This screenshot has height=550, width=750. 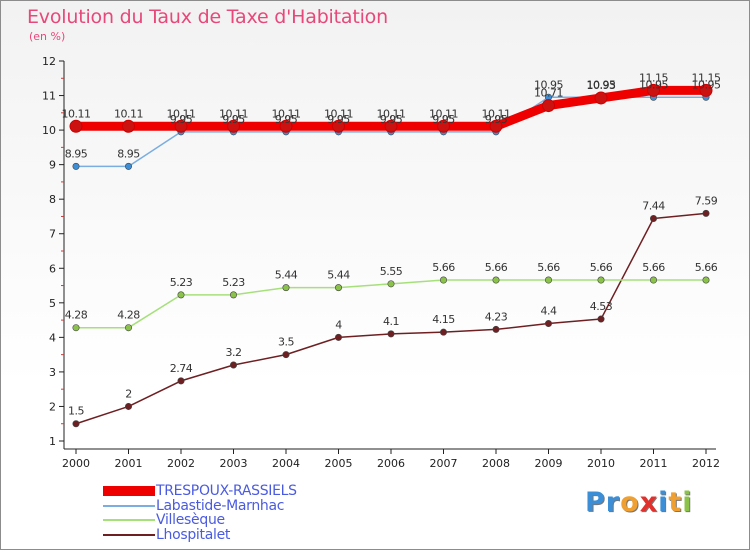 I want to click on legend-label: TRESPOUX-RASSIELS, so click(x=226, y=491).